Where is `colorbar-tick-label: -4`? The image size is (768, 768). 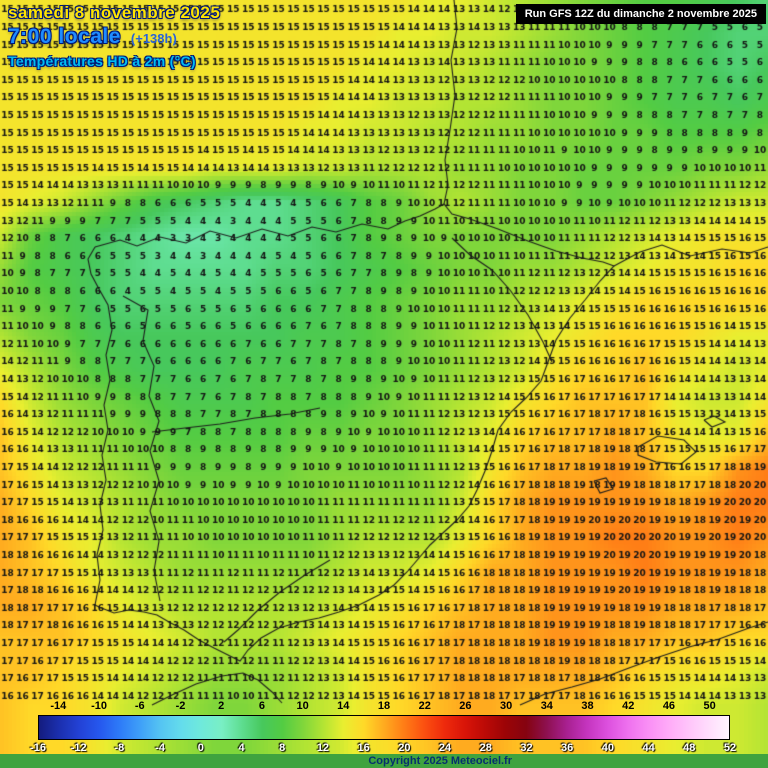
colorbar-tick-label: -4 is located at coordinates (160, 748).